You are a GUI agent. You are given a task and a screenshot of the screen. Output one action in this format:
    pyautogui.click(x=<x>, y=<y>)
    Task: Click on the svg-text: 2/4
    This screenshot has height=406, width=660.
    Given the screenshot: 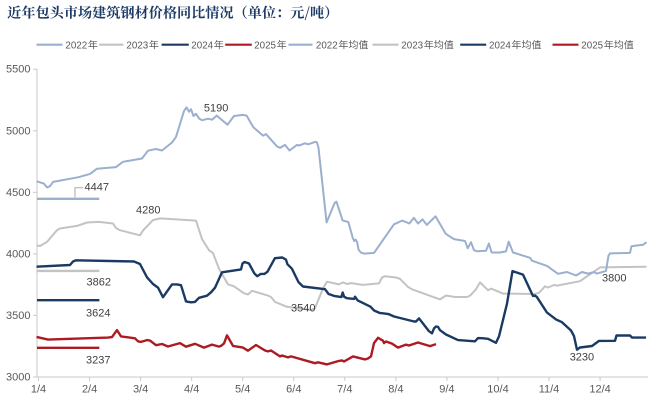 What is the action you would take?
    pyautogui.click(x=89, y=390)
    